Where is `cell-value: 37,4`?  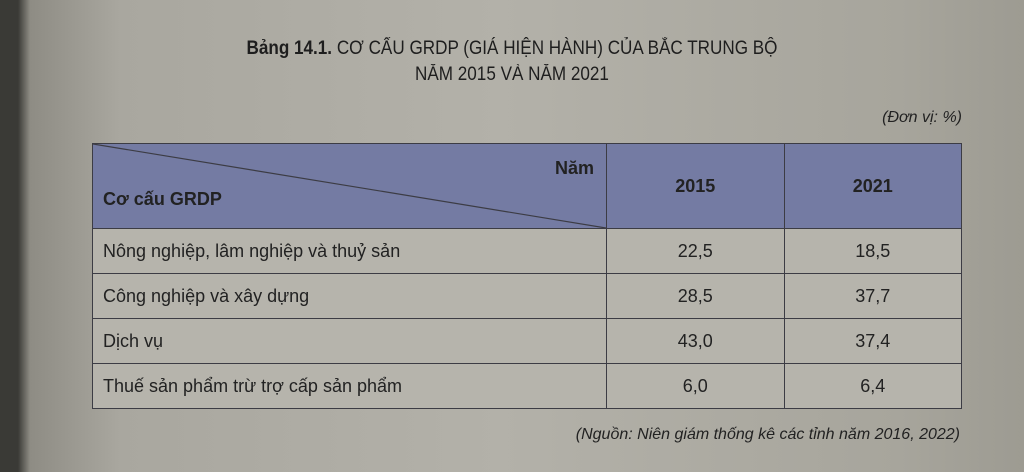 cell-value: 37,4 is located at coordinates (872, 341).